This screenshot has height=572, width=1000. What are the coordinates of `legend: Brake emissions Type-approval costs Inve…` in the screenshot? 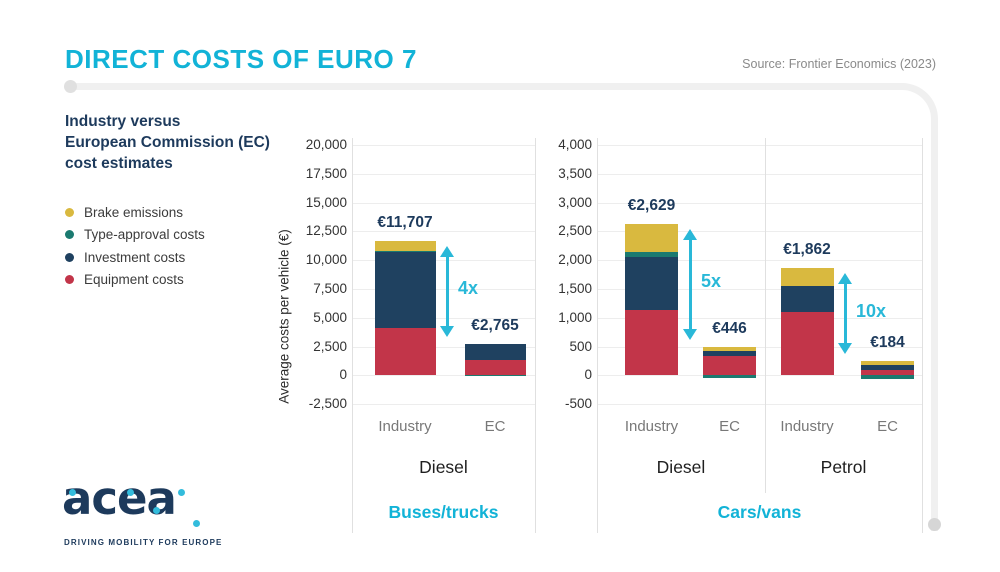 It's located at (135, 246).